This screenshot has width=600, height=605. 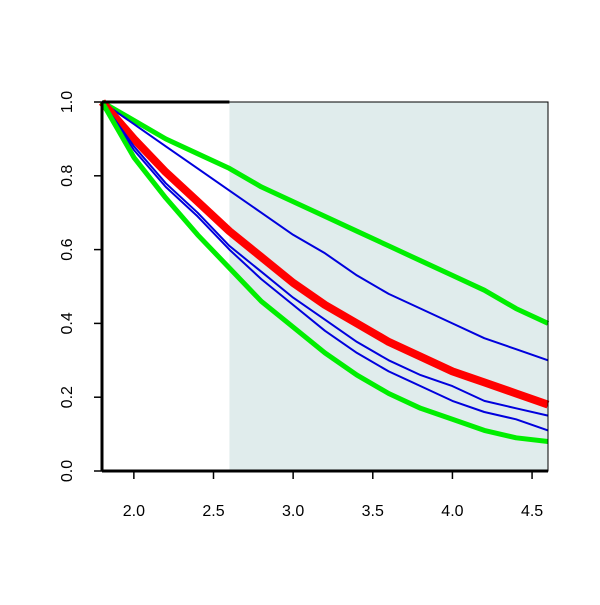 I want to click on y-tick-label: 1.0, so click(x=67, y=102).